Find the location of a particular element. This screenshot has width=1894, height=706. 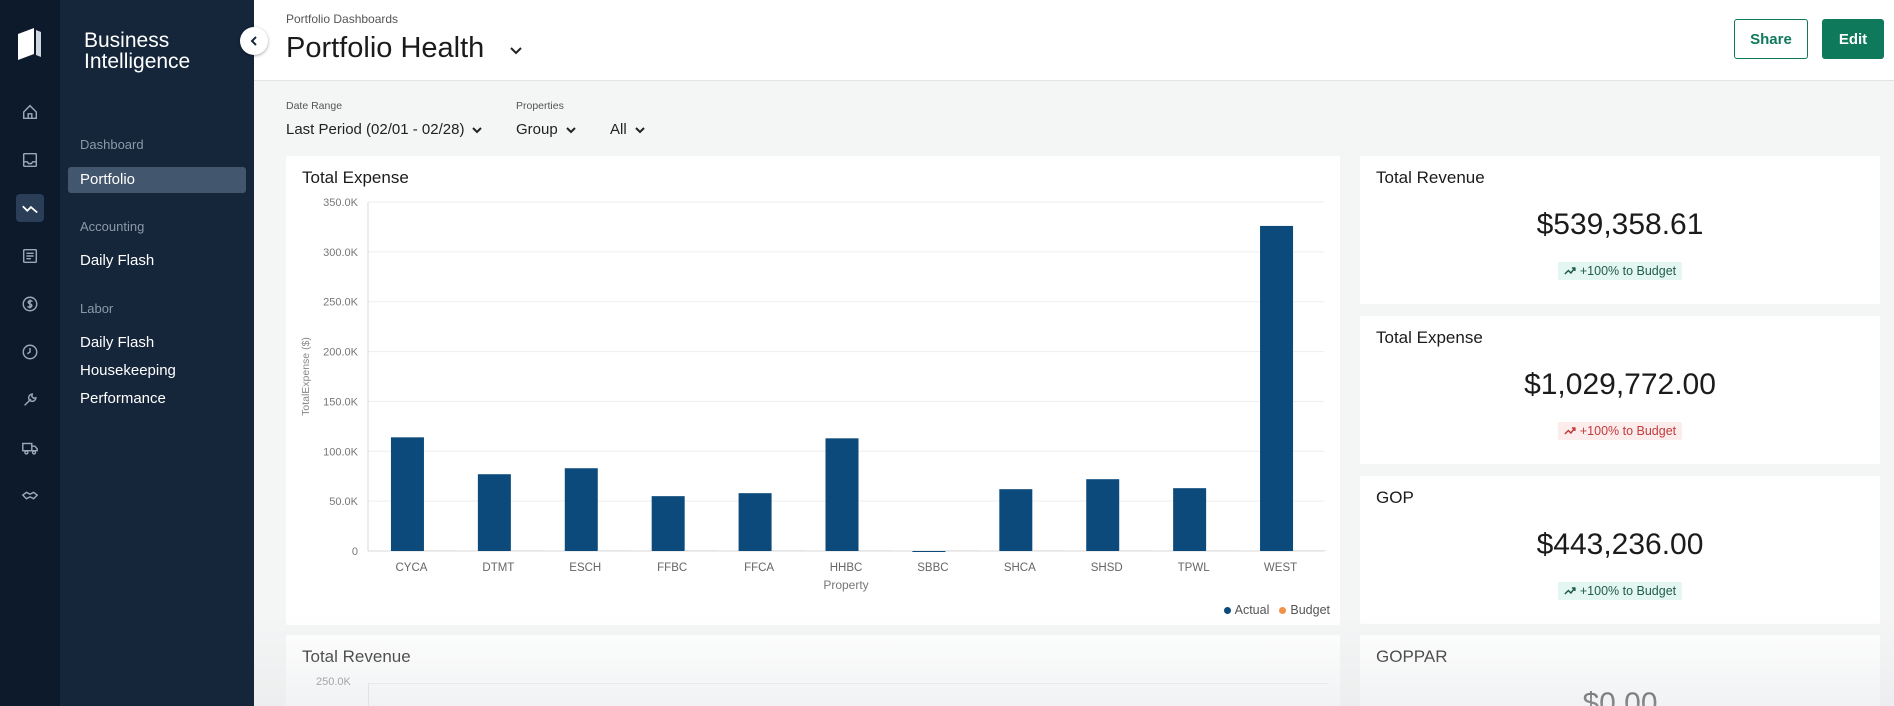

bar-actual-cyca is located at coordinates (407, 494).